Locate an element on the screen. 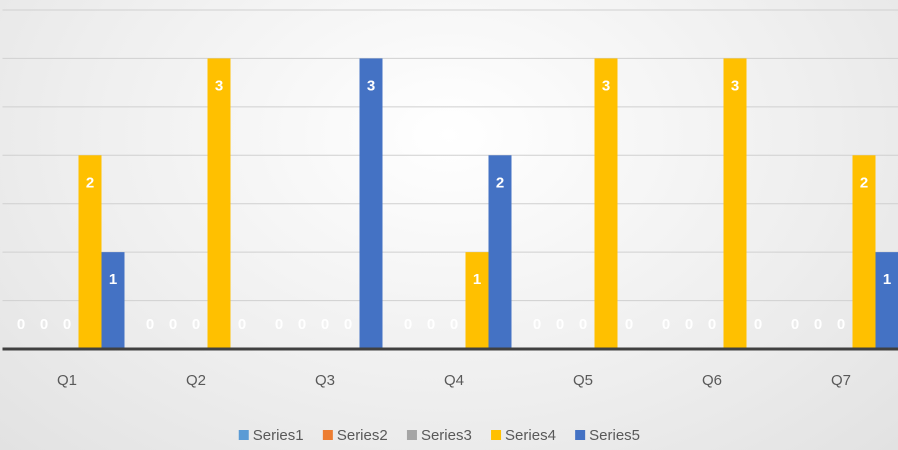 This screenshot has height=450, width=898. x-tick-label: Q3 is located at coordinates (325, 380).